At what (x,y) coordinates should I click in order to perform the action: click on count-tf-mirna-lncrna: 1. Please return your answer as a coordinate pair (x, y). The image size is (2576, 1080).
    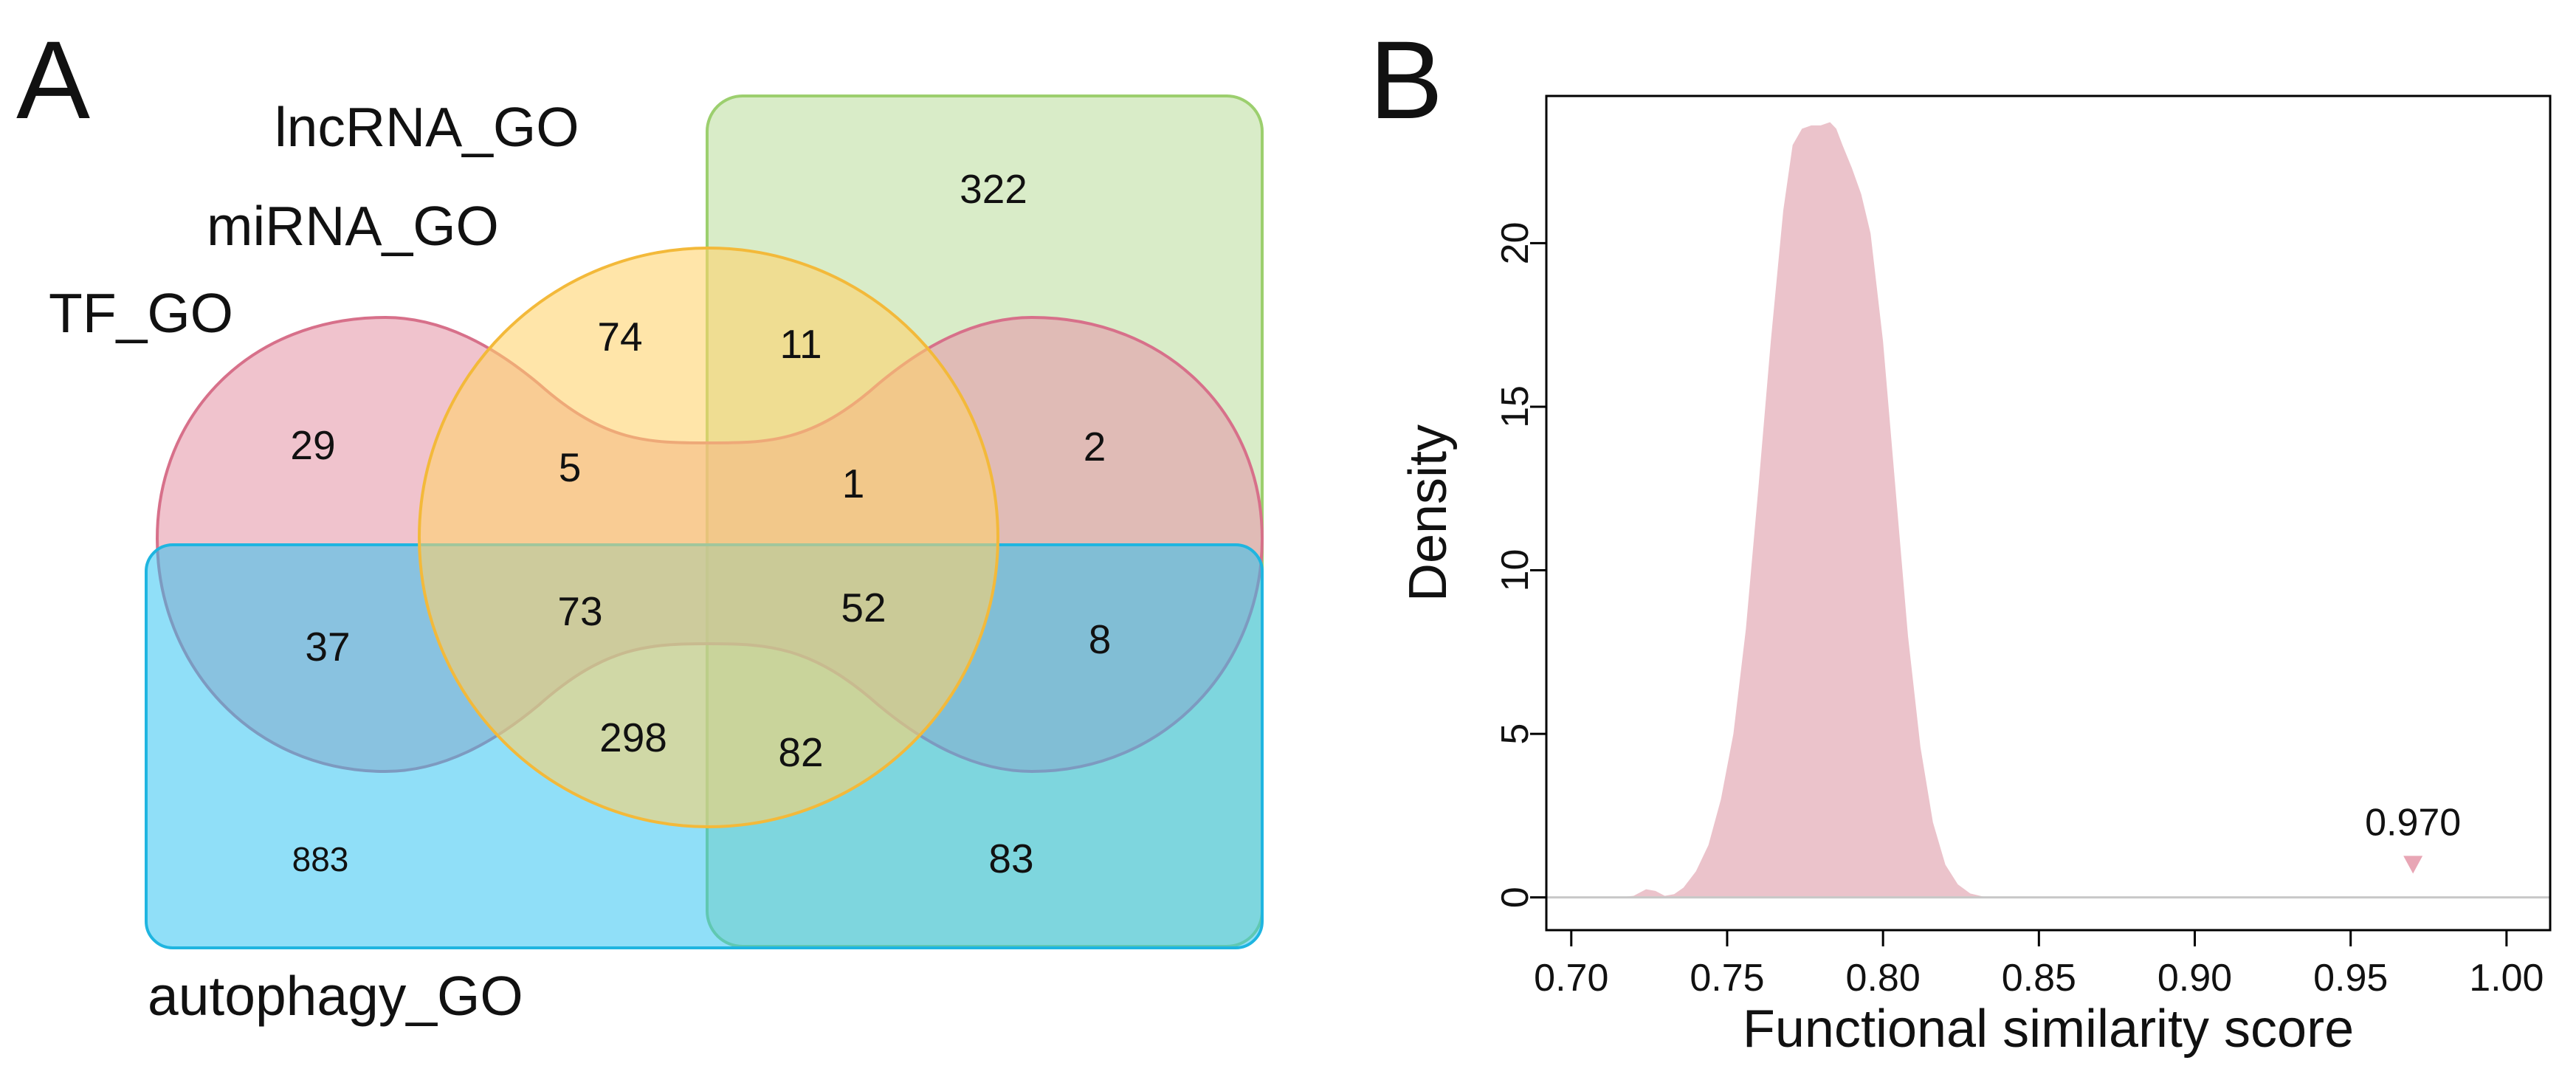
    Looking at the image, I should click on (854, 483).